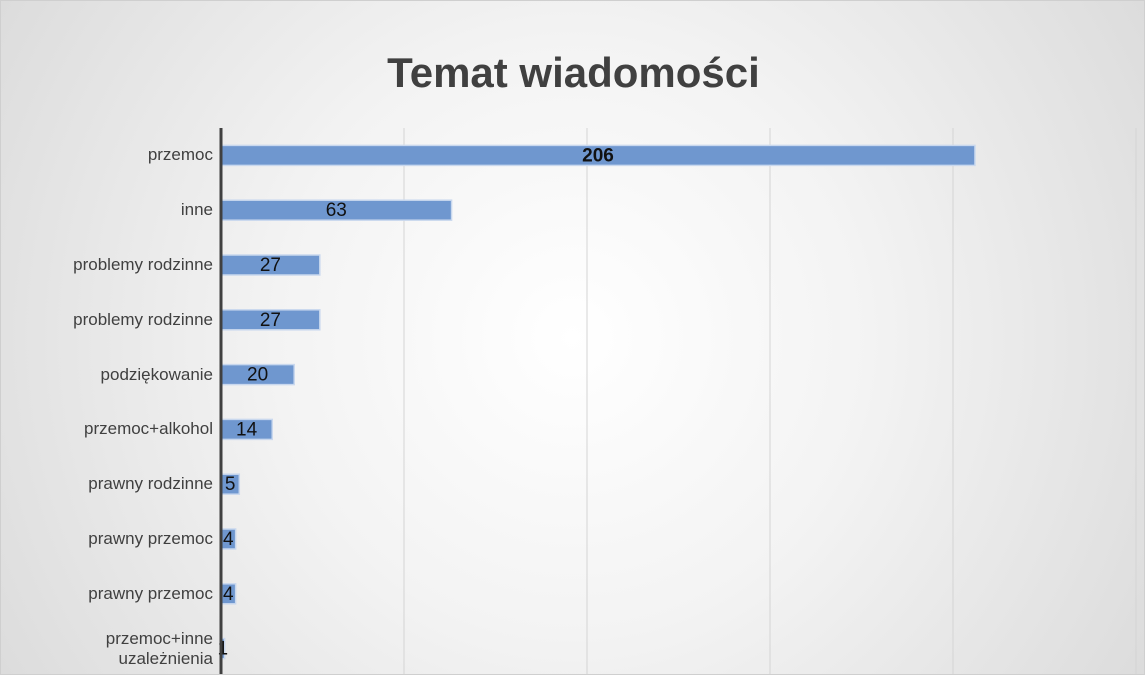  Describe the element at coordinates (223, 649) in the screenshot. I see `data-label: 1` at that location.